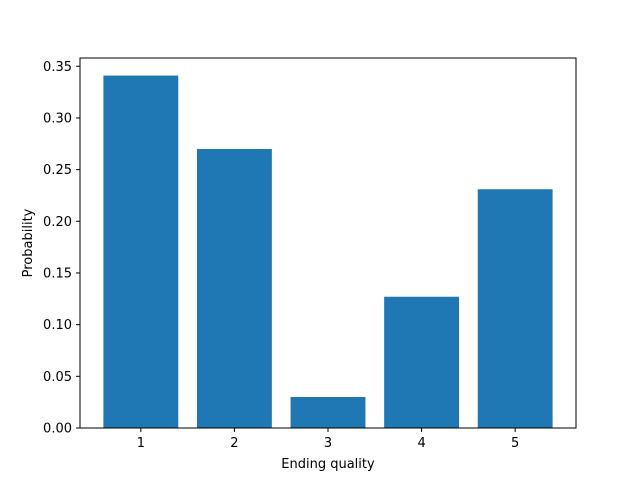  What do you see at coordinates (57, 429) in the screenshot?
I see `y-tick-label: 0.00` at bounding box center [57, 429].